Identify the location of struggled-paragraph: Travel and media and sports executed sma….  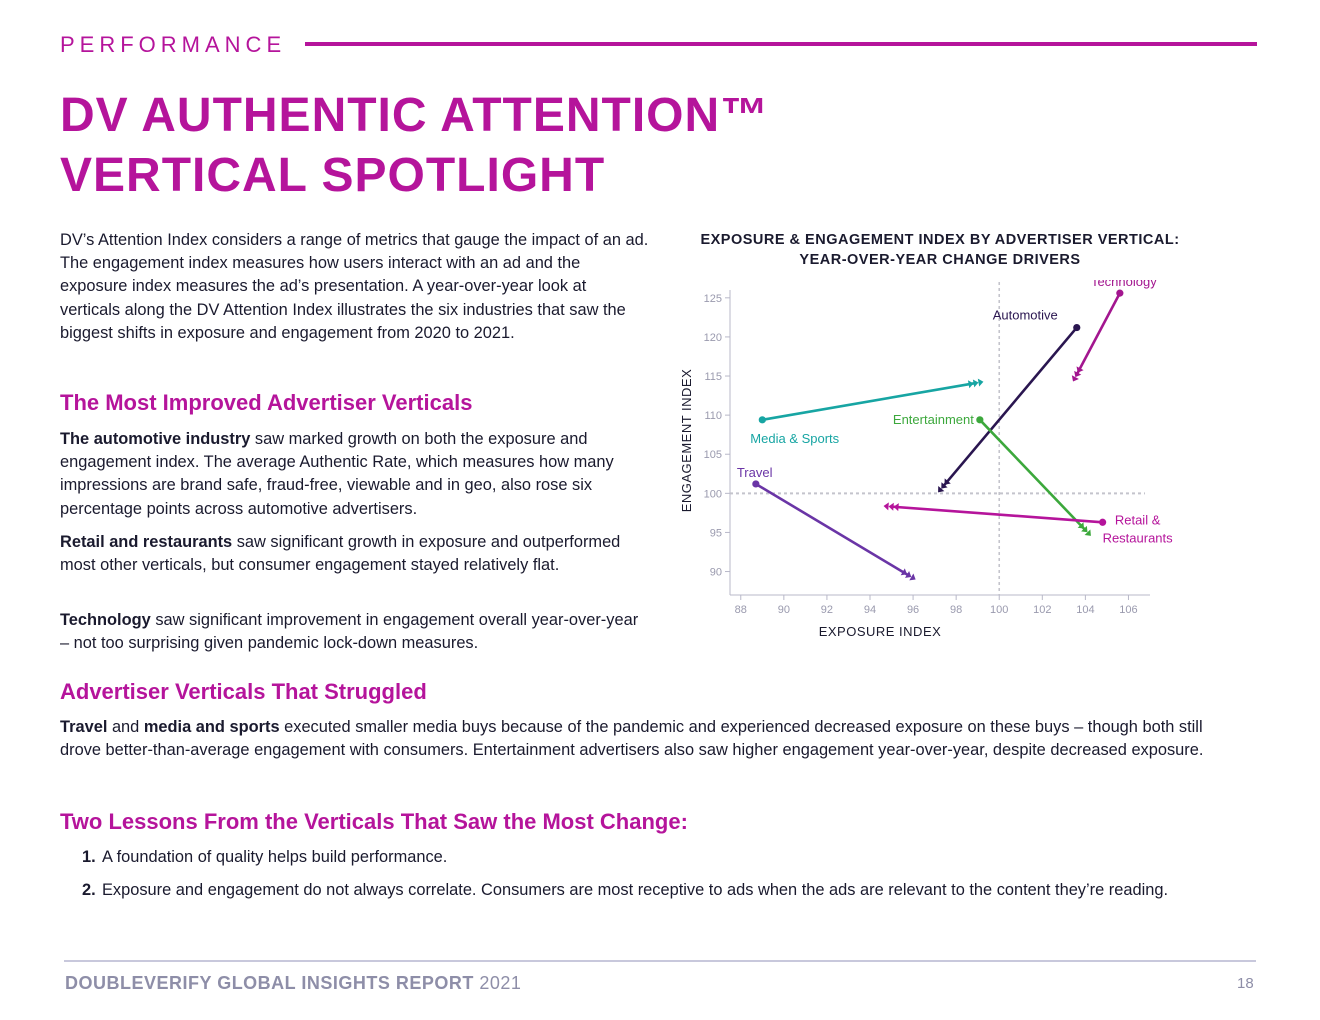
(650, 739).